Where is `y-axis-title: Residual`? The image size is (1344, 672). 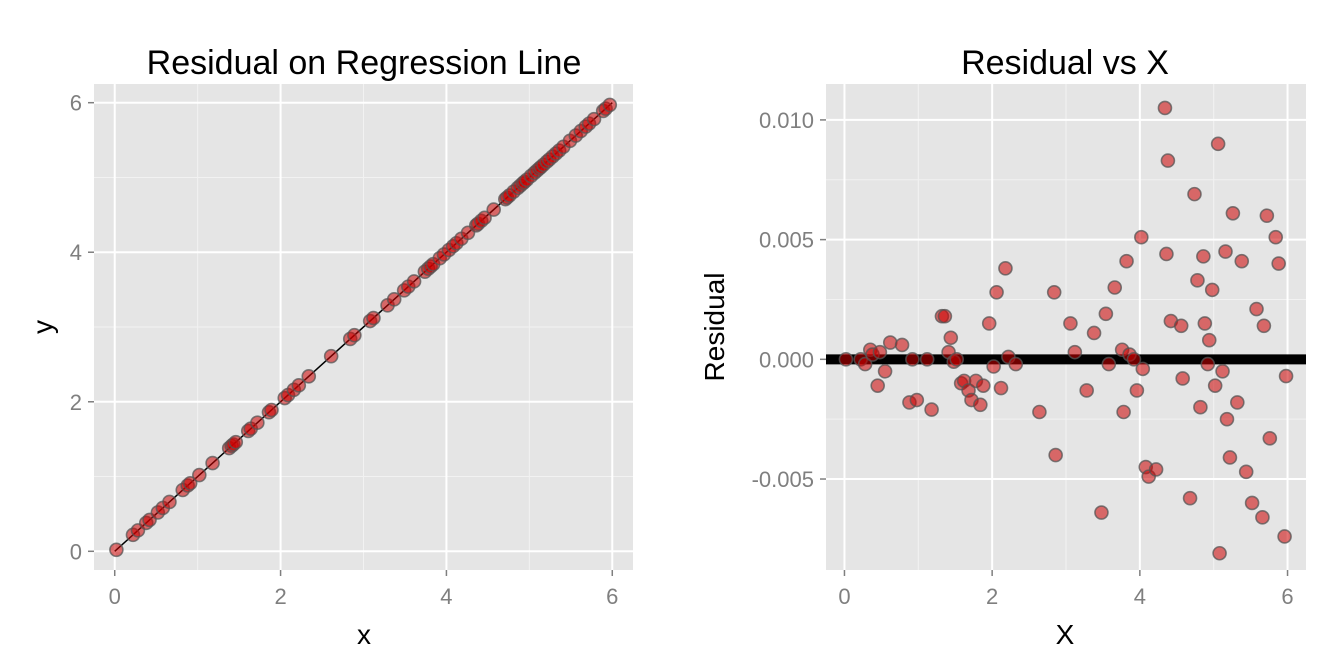 y-axis-title: Residual is located at coordinates (714, 327).